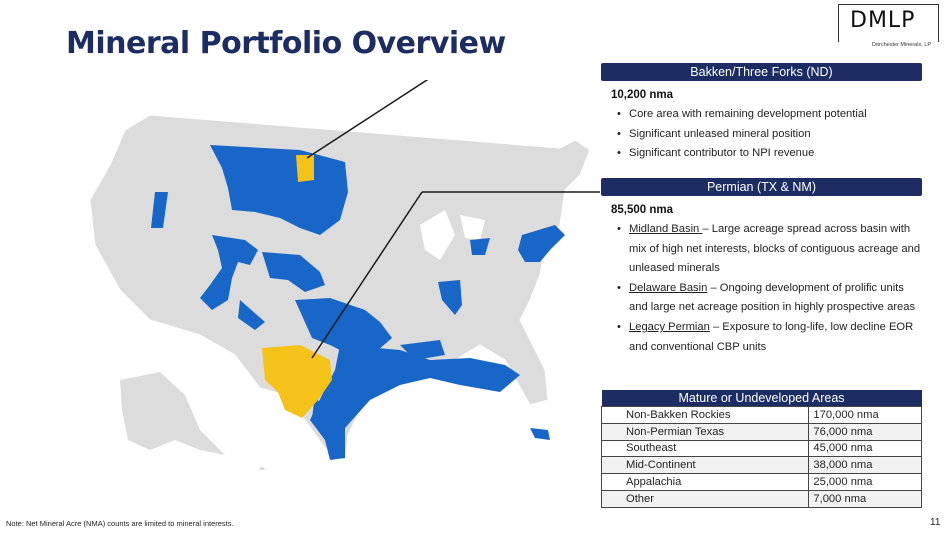 The image size is (950, 534). Describe the element at coordinates (761, 187) in the screenshot. I see `permian-header: Permian (TX & NM)` at that location.